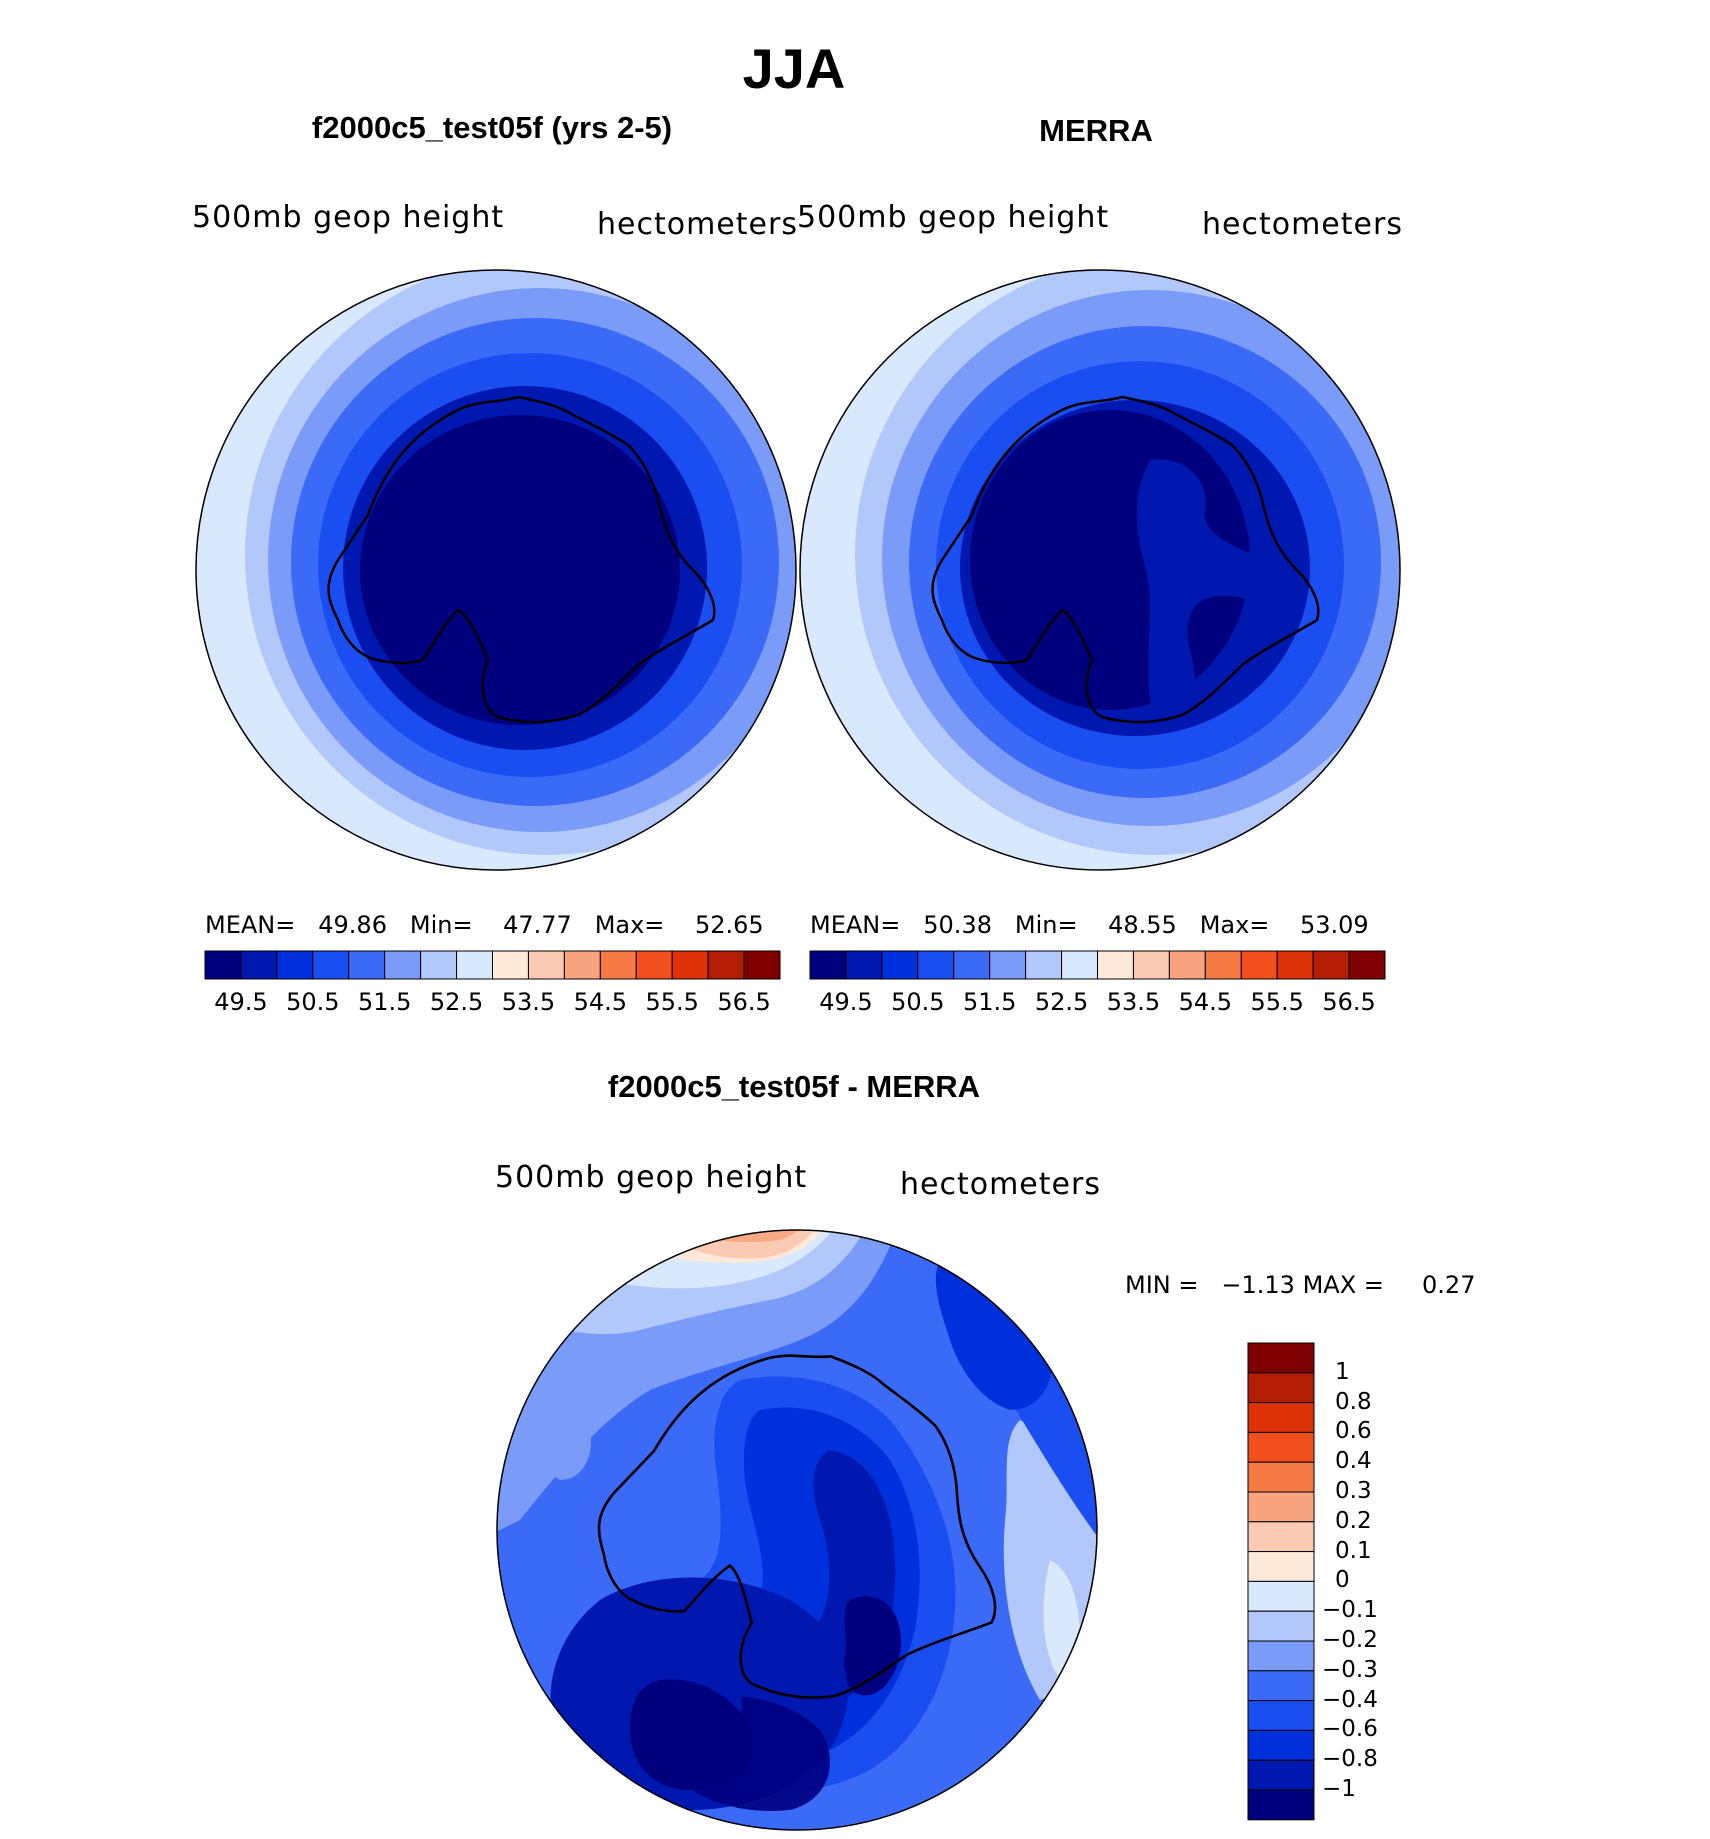 The width and height of the screenshot is (1710, 1839). Describe the element at coordinates (496, 570) in the screenshot. I see `map-model` at that location.